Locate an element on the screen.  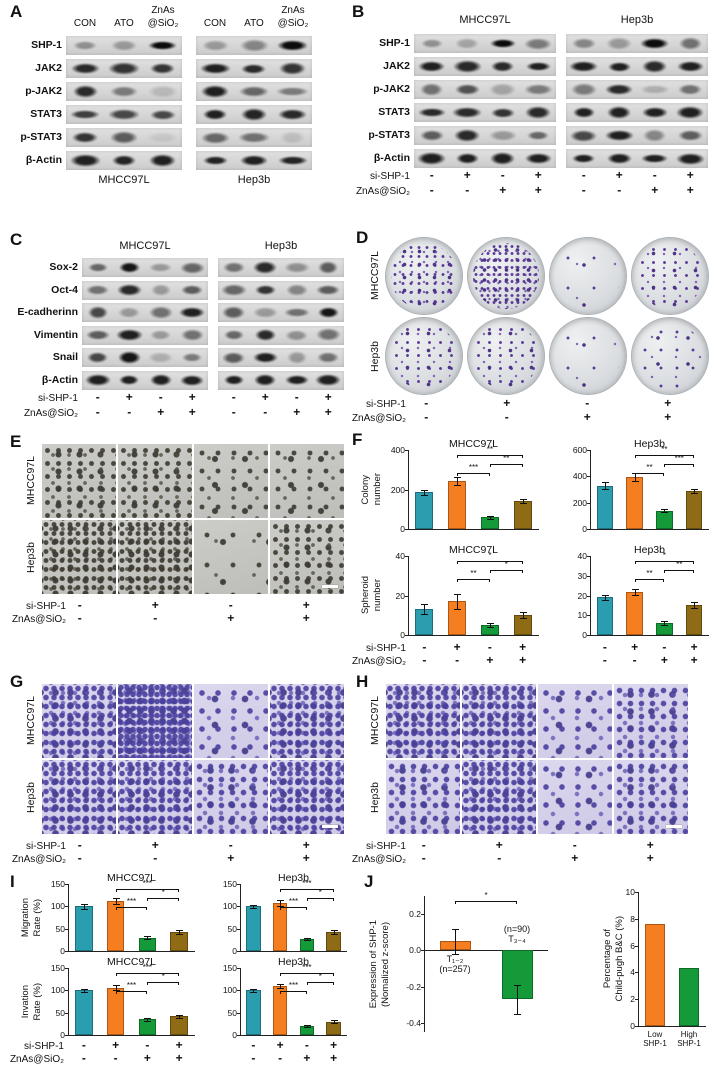
panel-j-label: J is located at coordinates (369, 881).